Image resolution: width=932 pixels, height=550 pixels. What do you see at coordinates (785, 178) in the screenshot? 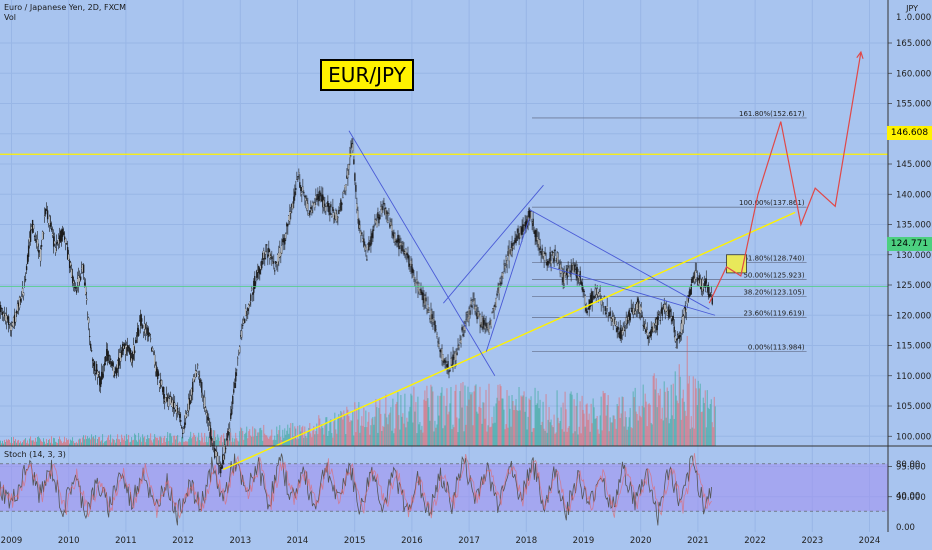
I see `projection-path` at bounding box center [785, 178].